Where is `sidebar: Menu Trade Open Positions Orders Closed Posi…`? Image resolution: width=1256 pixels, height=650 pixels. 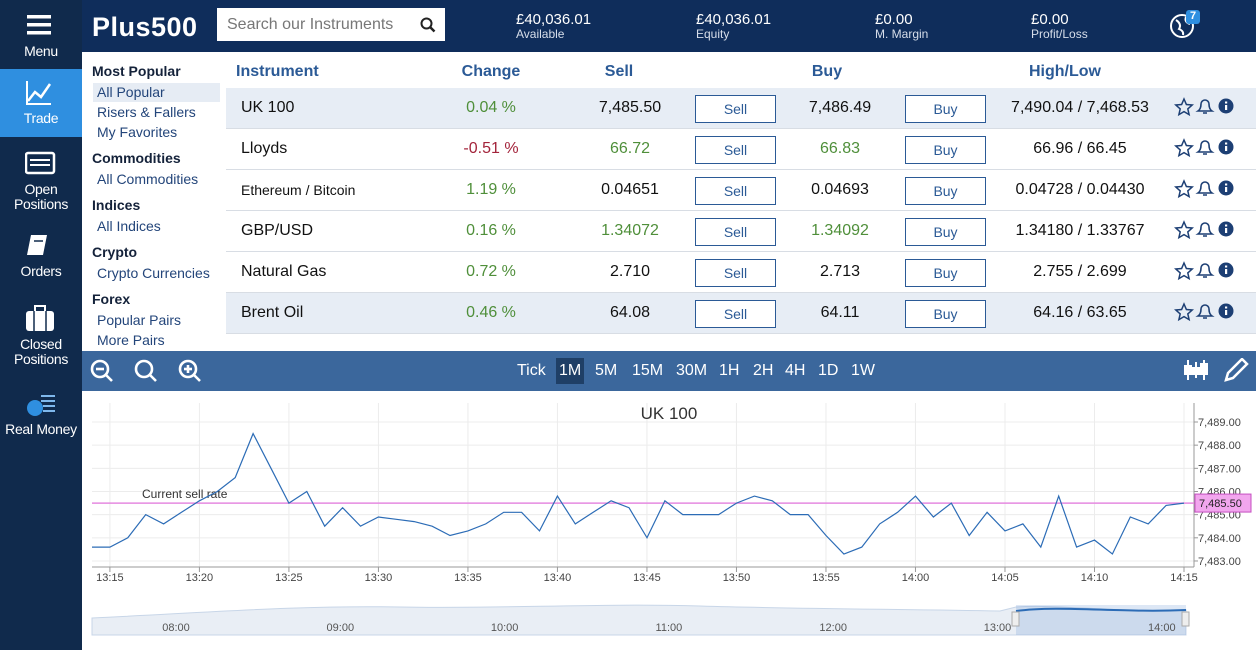
sidebar: Menu Trade Open Positions Orders Closed Posi… is located at coordinates (41, 325).